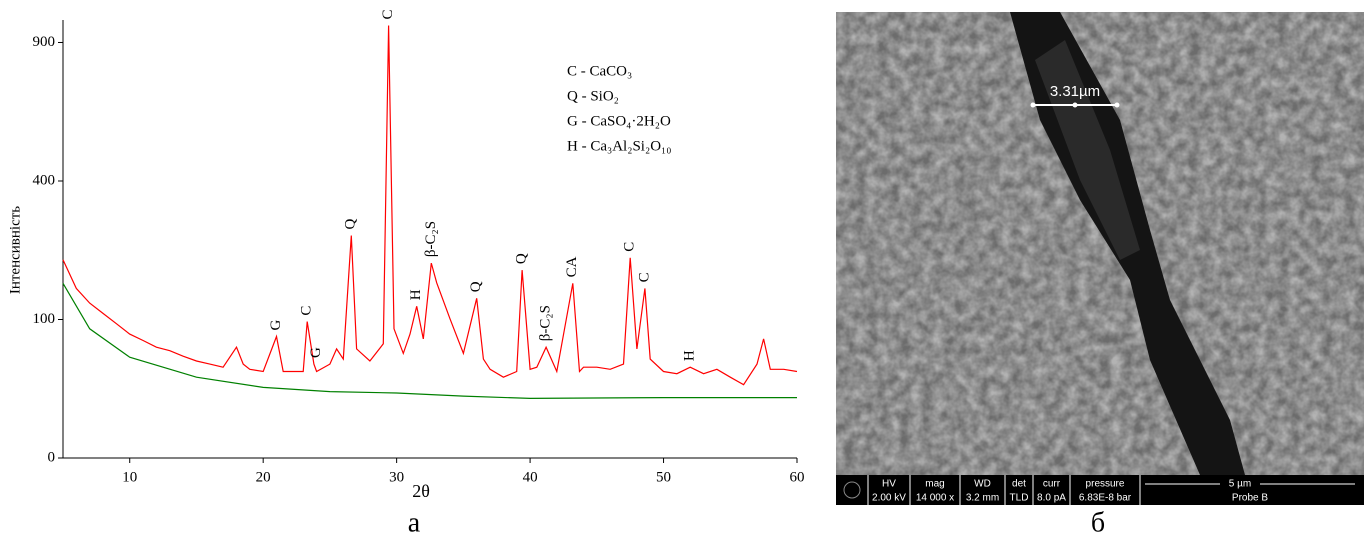 This screenshot has height=547, width=1372. I want to click on crack-wall, so click(1087, 150).